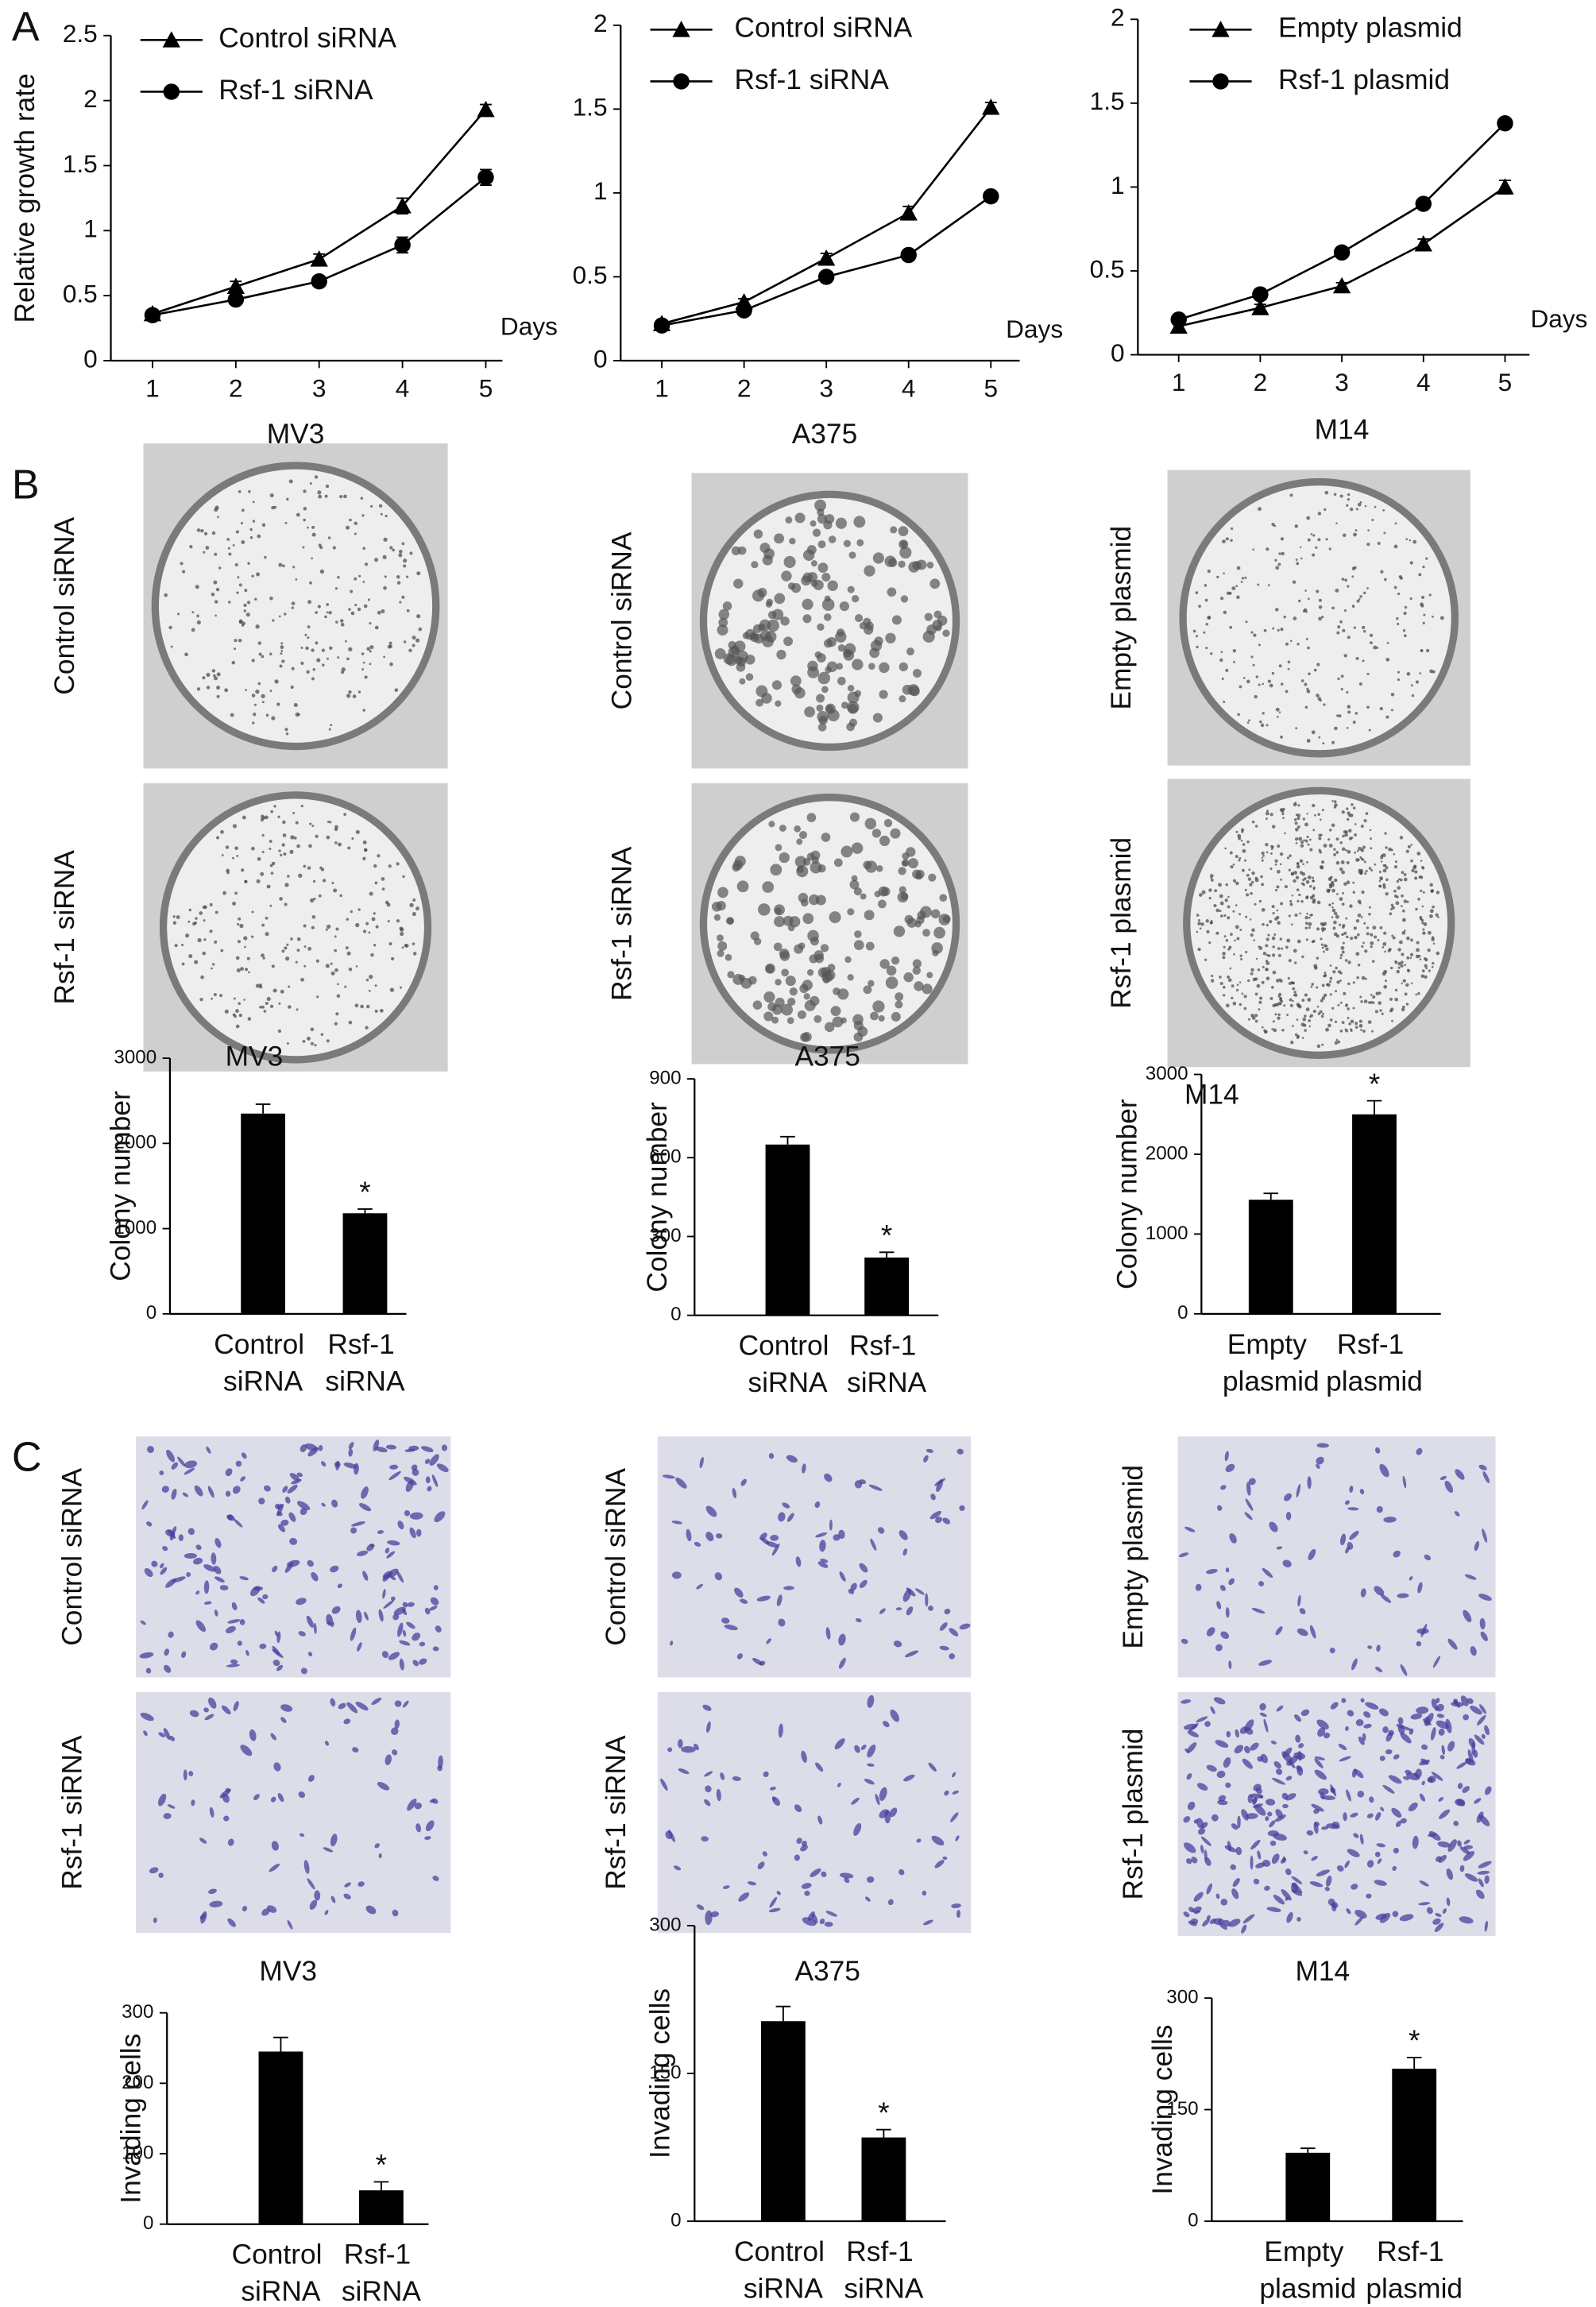  Describe the element at coordinates (616, 1556) in the screenshot. I see `photo-label: Control siRNA` at that location.